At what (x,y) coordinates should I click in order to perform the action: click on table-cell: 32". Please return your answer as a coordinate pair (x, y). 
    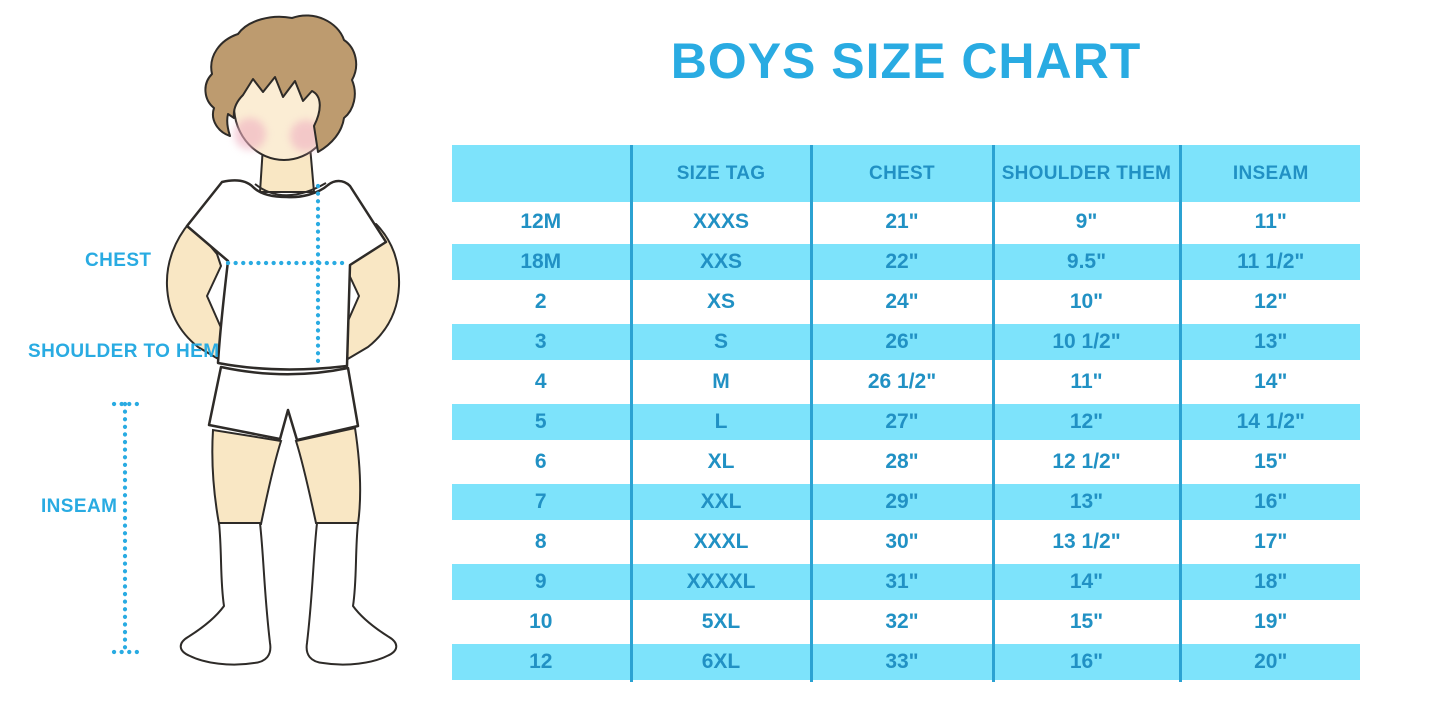
    Looking at the image, I should click on (903, 622).